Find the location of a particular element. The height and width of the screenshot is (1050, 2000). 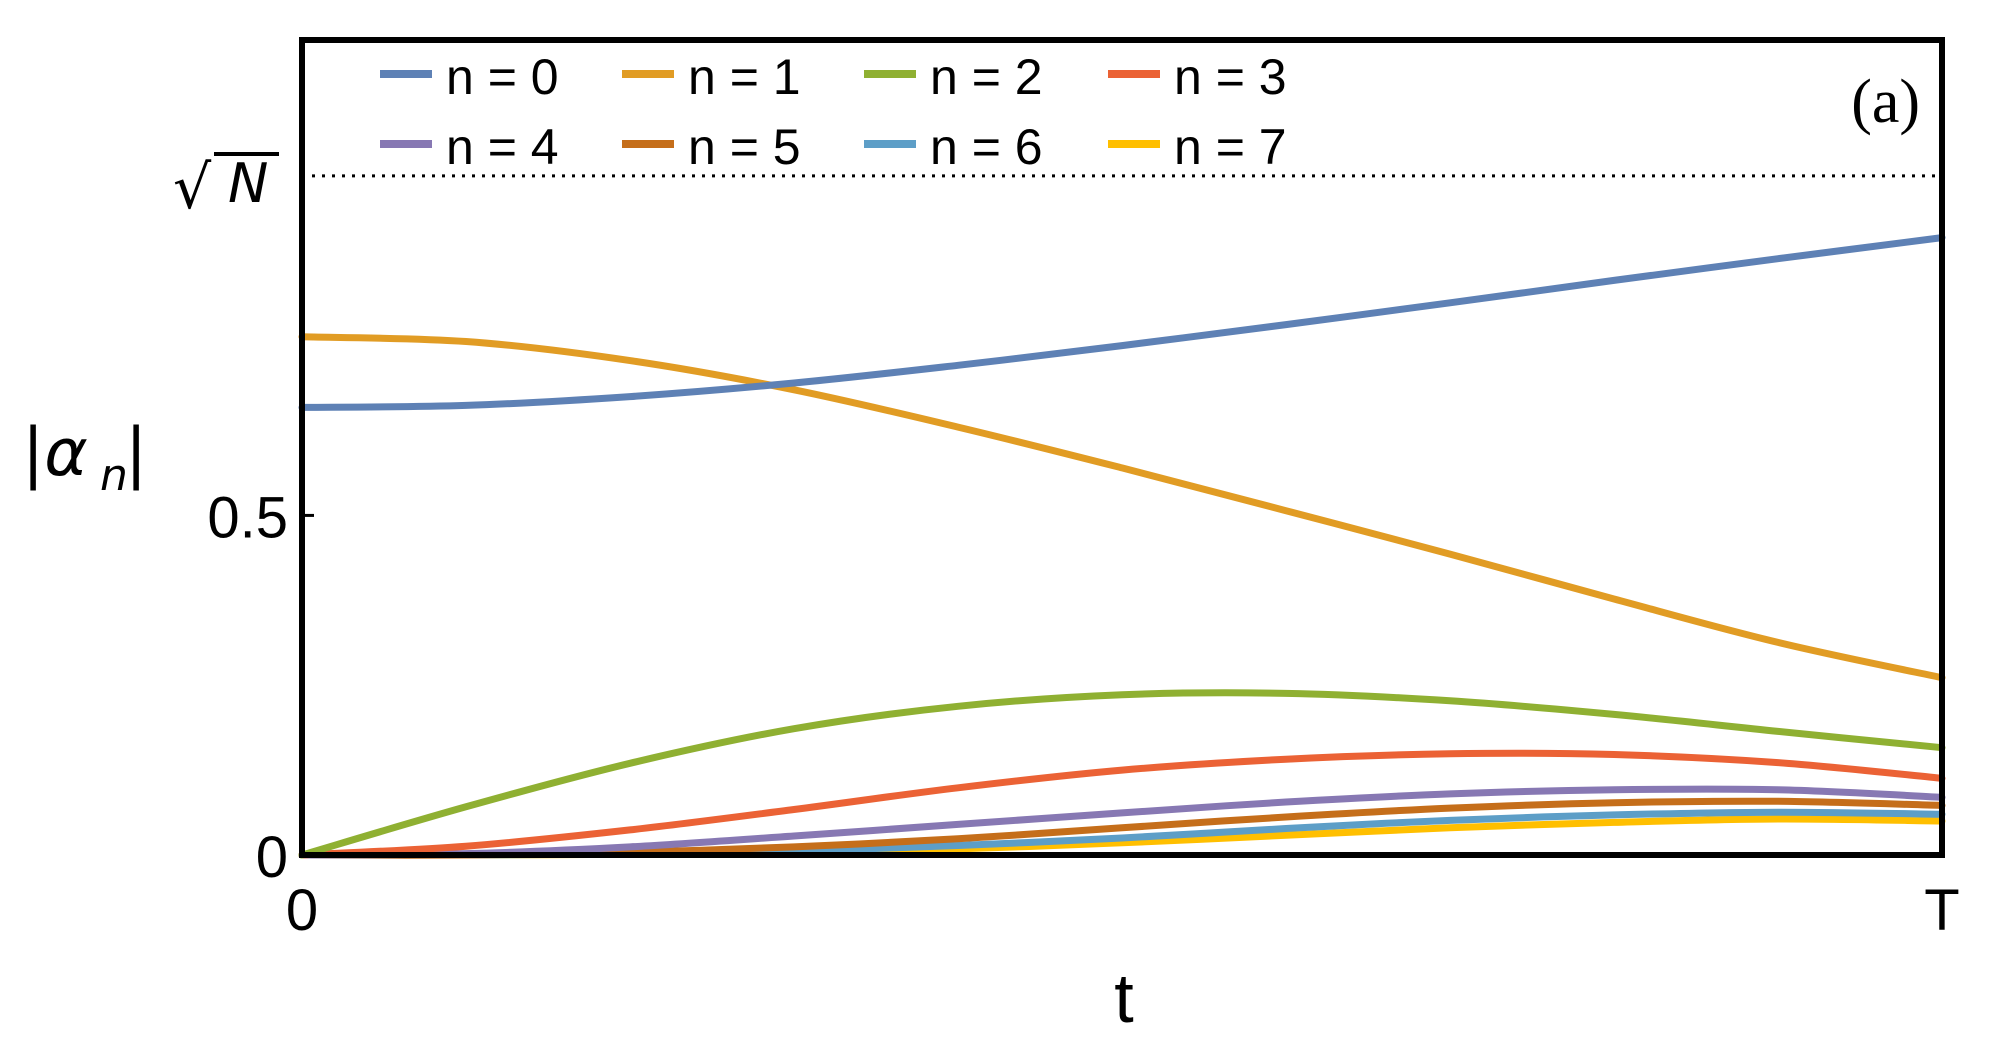

panel-label: (a) is located at coordinates (1885, 102).